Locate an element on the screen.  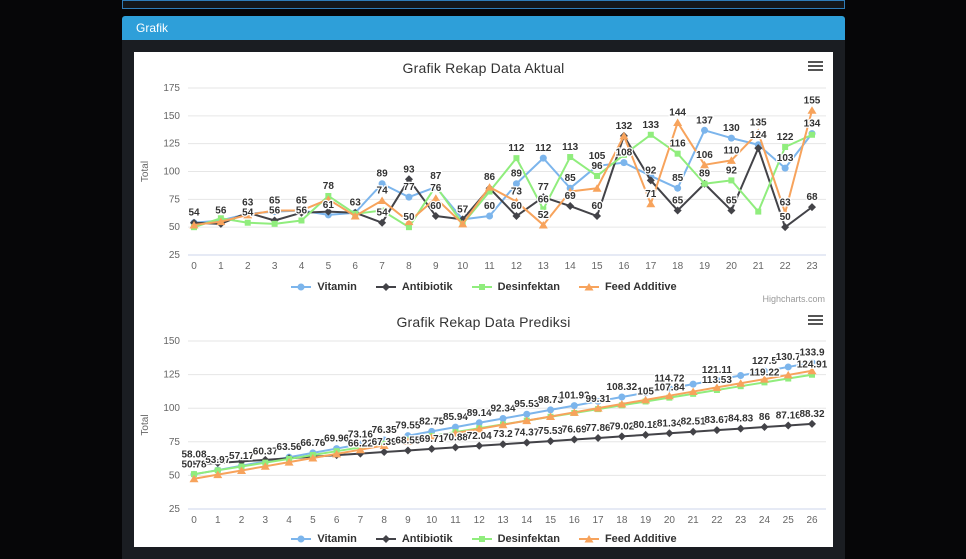
data-point-label: 50 is located at coordinates (409, 217).